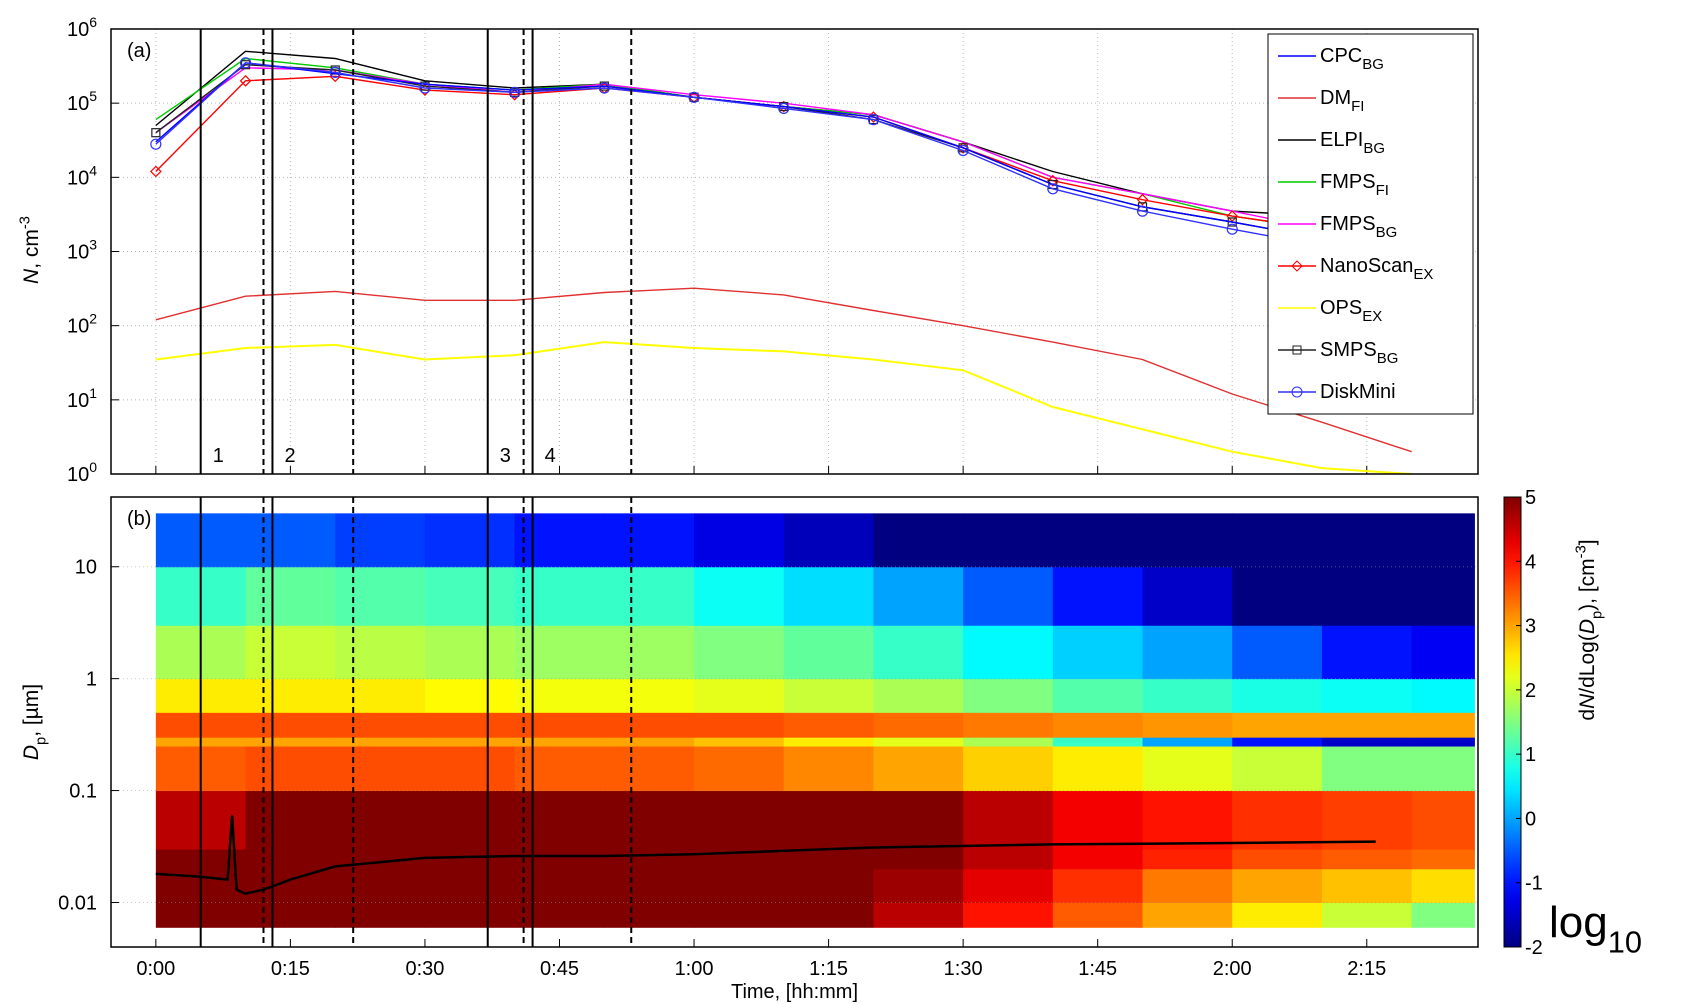  Describe the element at coordinates (93, 467) in the screenshot. I see `y-tick-exponent: 0` at that location.